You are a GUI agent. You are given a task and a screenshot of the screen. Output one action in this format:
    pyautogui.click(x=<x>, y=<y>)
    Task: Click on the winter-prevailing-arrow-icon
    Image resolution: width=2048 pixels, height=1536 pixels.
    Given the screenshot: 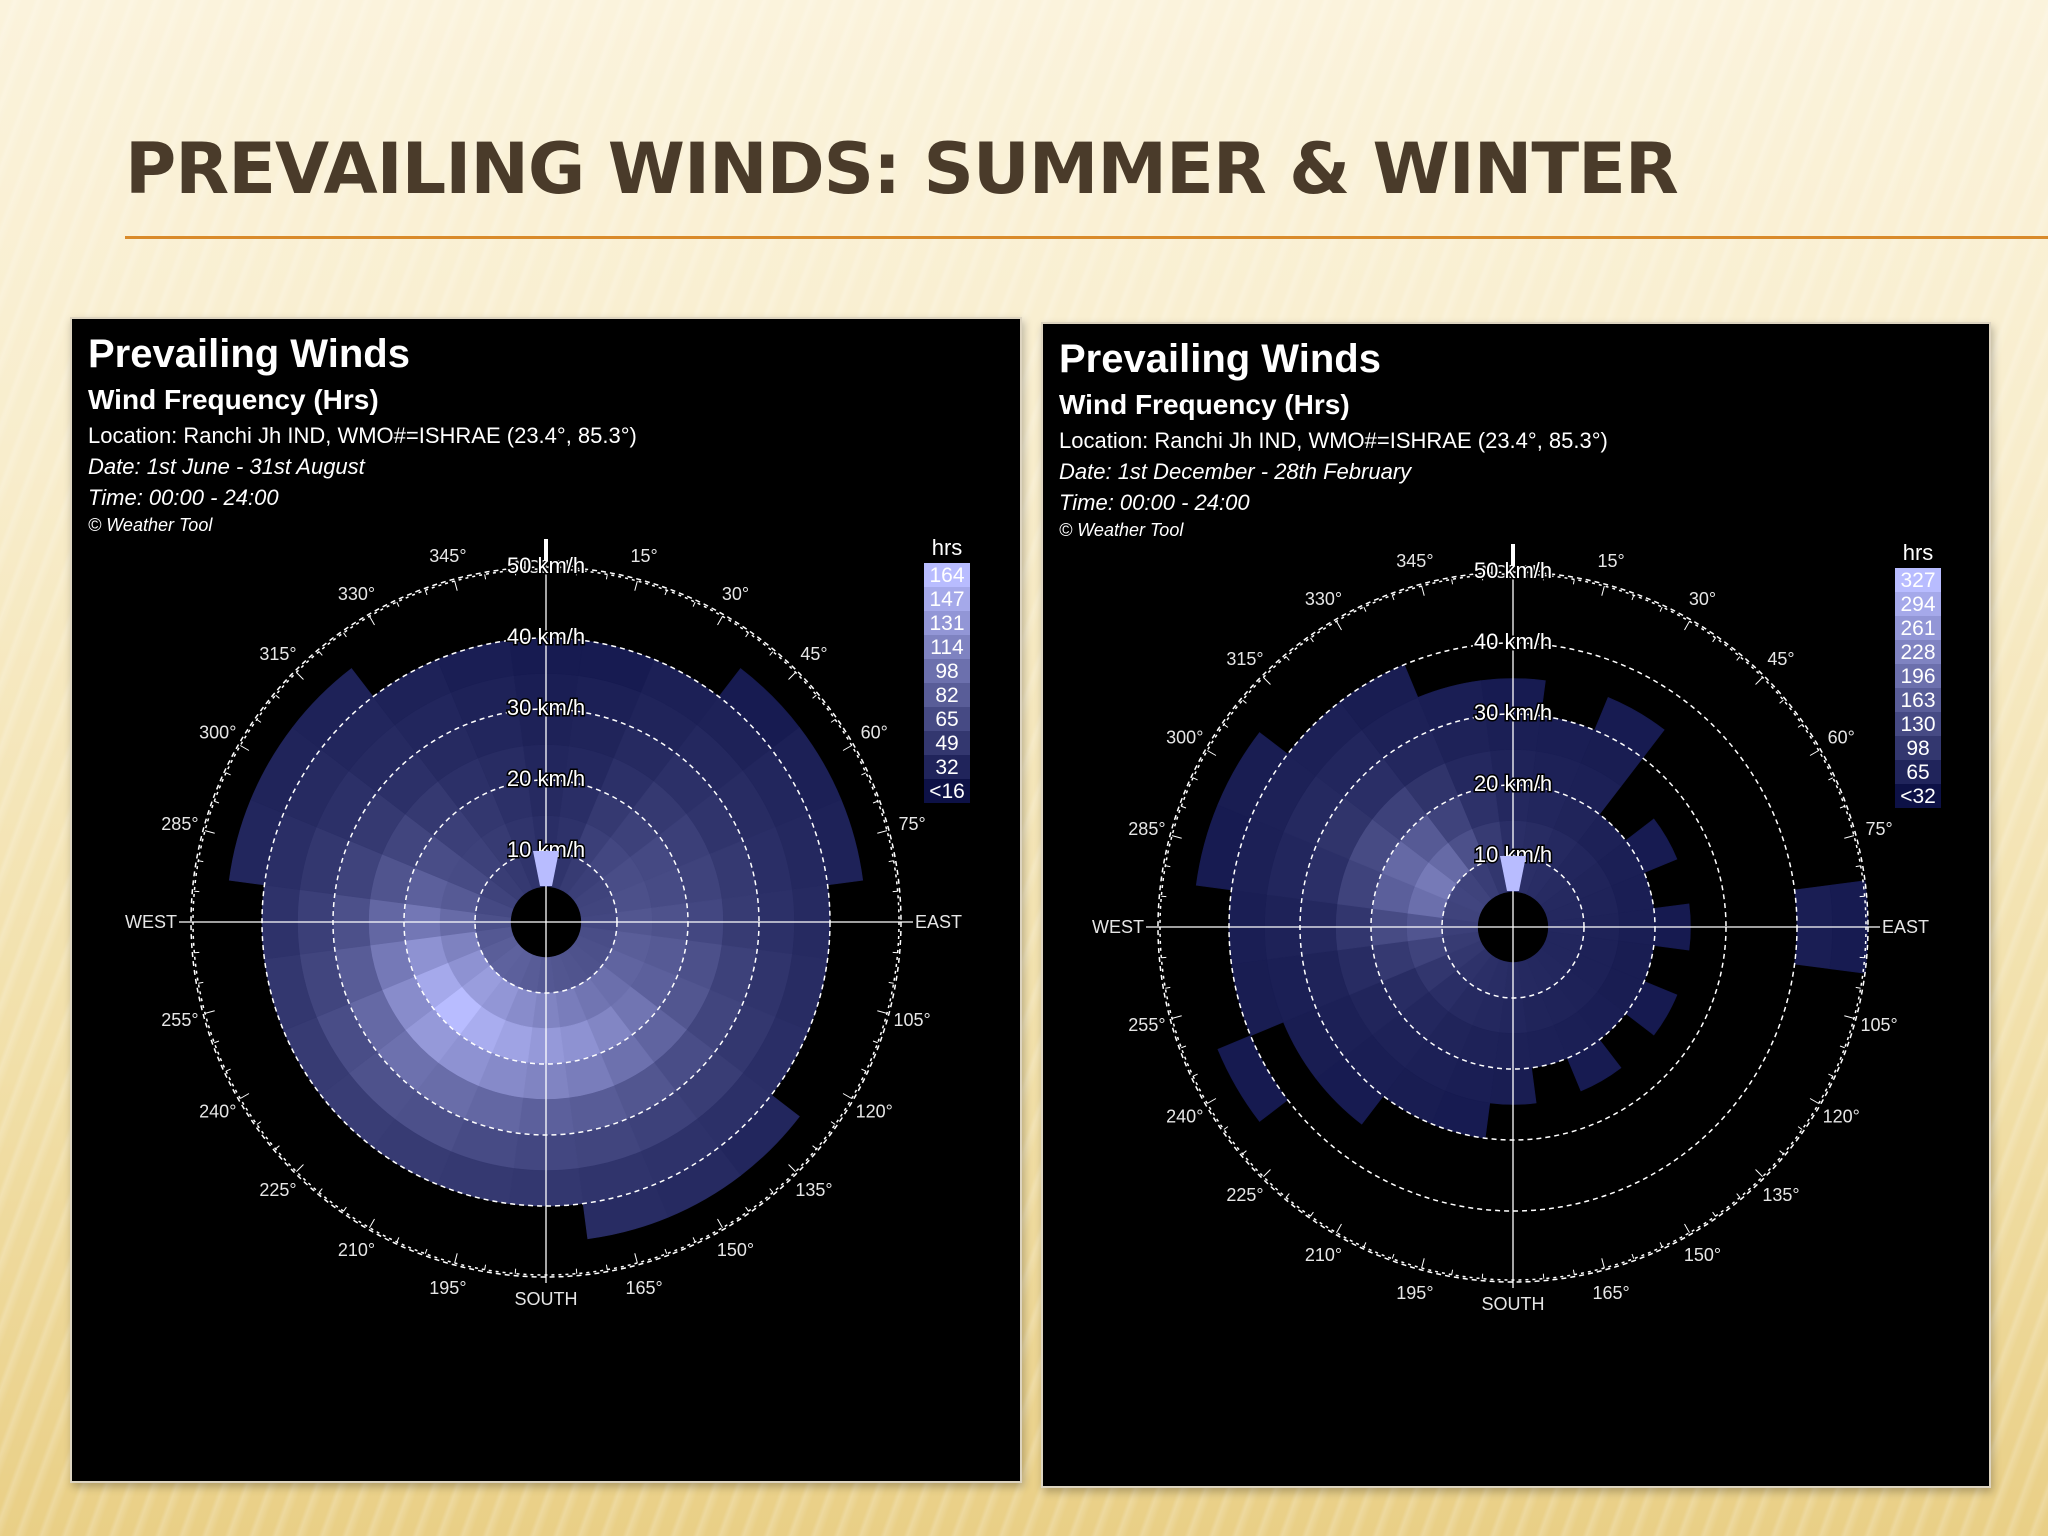 What is the action you would take?
    pyautogui.click(x=1513, y=873)
    